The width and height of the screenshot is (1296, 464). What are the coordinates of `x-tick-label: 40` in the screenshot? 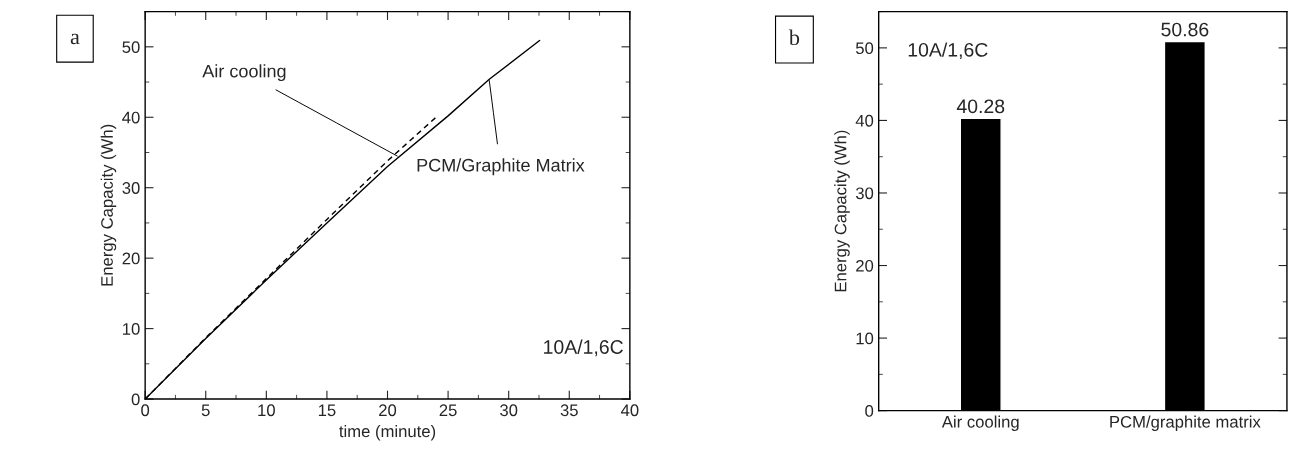 It's located at (629, 410).